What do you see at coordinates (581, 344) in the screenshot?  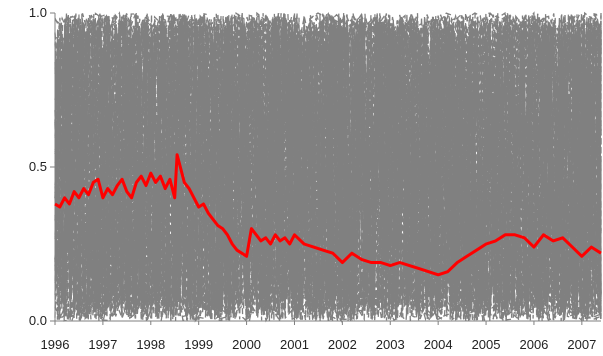 I see `x-tick-label: 2007` at bounding box center [581, 344].